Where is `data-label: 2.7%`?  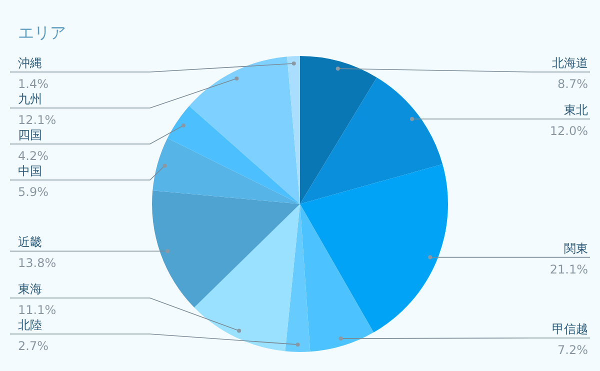 data-label: 2.7% is located at coordinates (33, 346).